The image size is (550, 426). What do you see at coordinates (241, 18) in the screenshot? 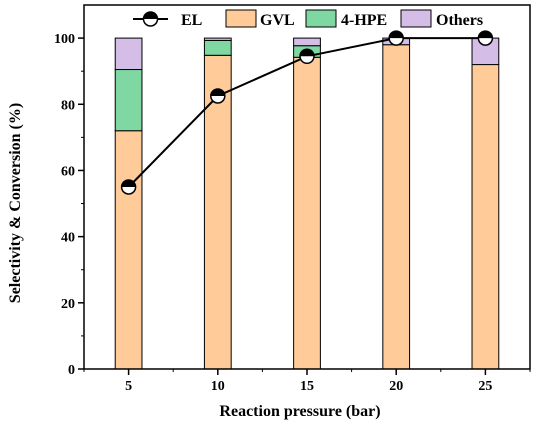
I see `legend-gvl-swatch` at bounding box center [241, 18].